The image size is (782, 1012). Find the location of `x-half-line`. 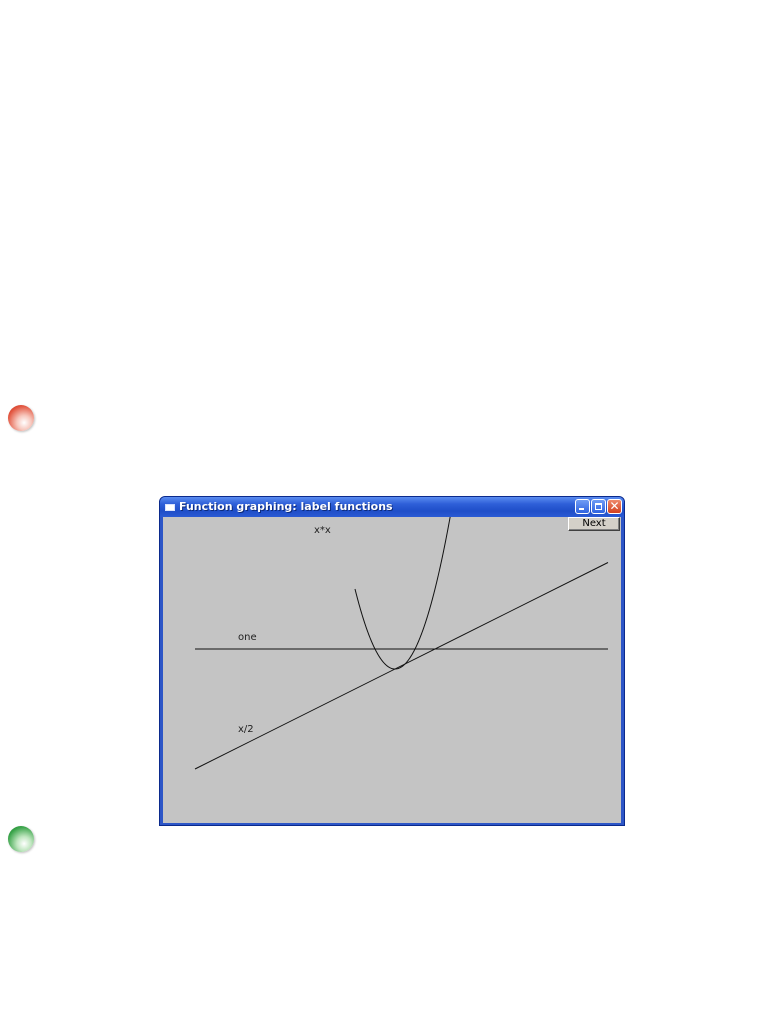

x-half-line is located at coordinates (401, 666).